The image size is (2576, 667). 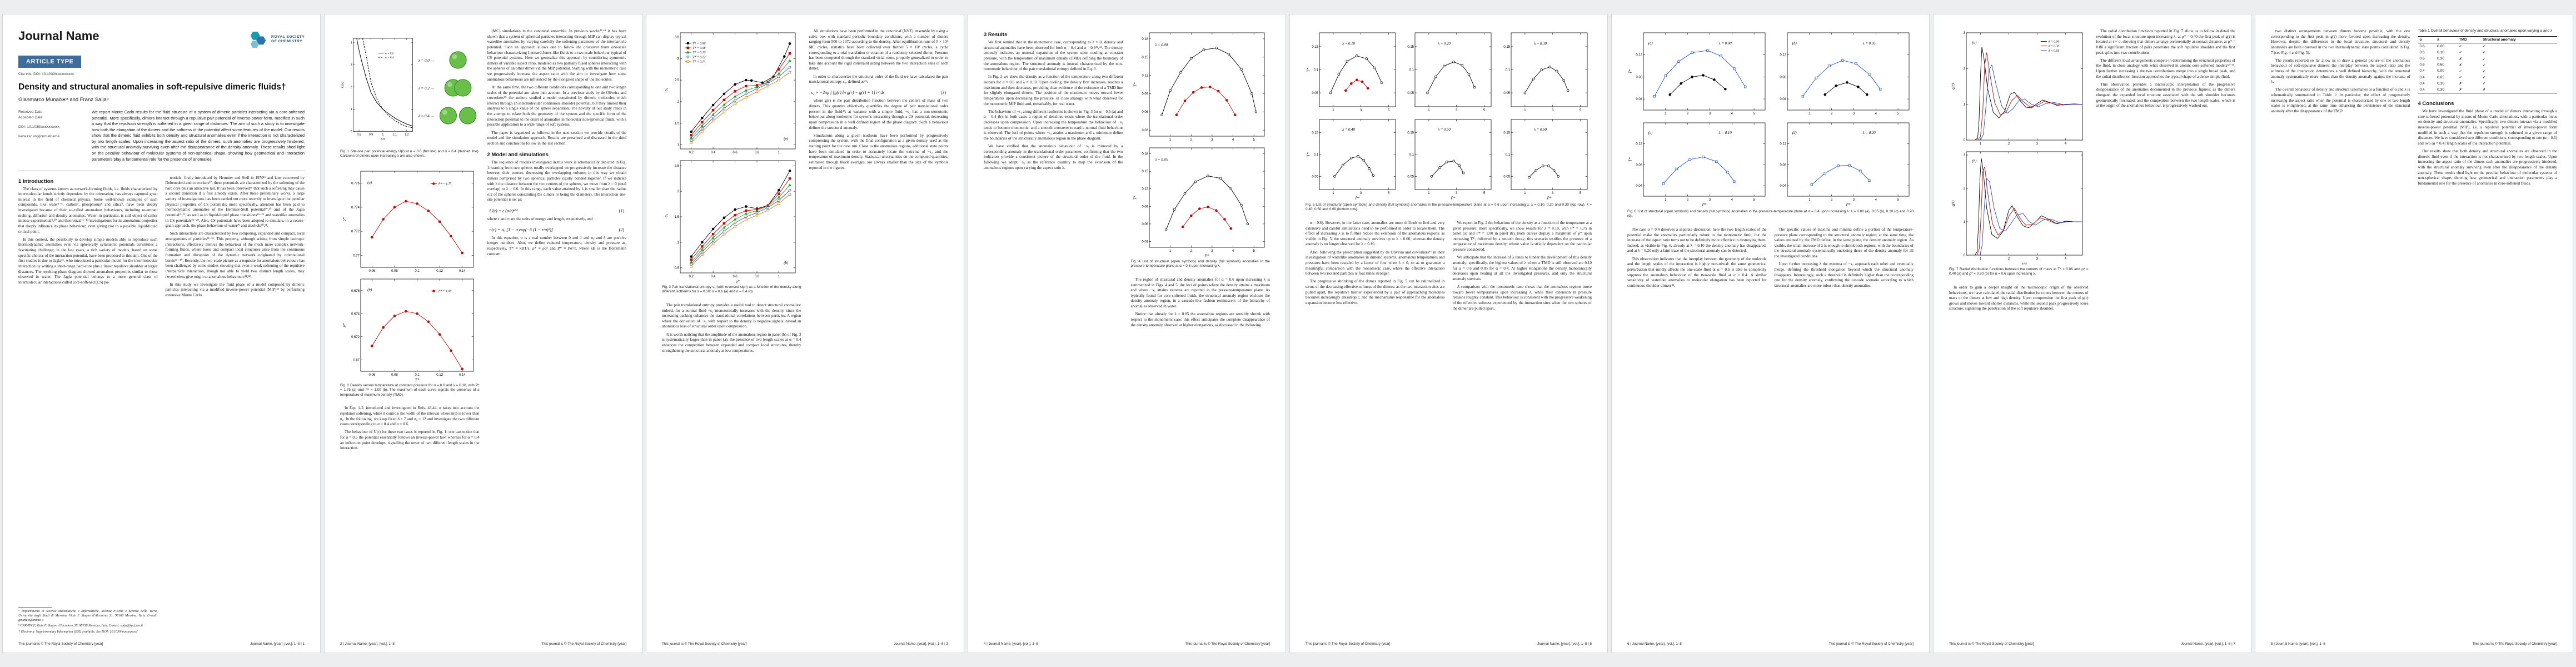 I want to click on svg-text: 0.8, so click(x=359, y=134).